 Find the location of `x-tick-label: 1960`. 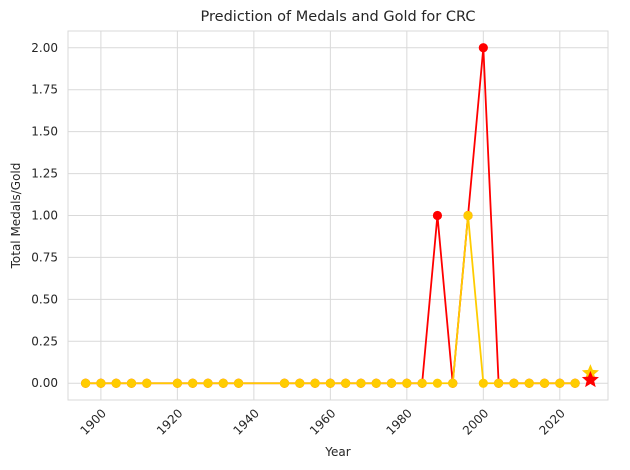

x-tick-label: 1960 is located at coordinates (322, 421).